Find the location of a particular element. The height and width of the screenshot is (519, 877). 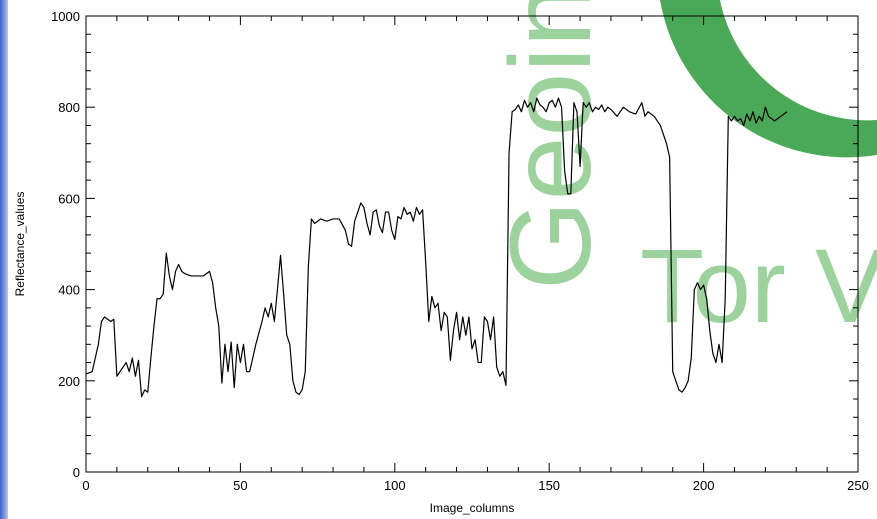

x-tick-label: 50 is located at coordinates (240, 485).